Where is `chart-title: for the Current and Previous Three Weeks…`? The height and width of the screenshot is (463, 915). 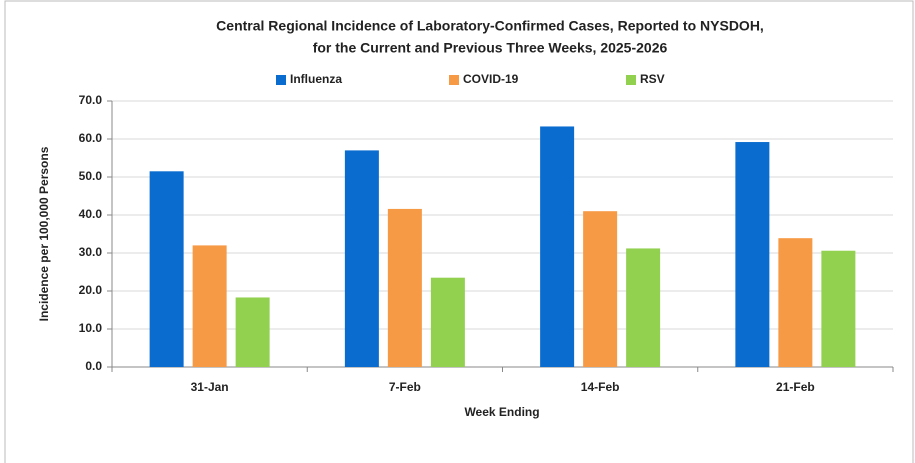
chart-title: for the Current and Previous Three Weeks… is located at coordinates (490, 48).